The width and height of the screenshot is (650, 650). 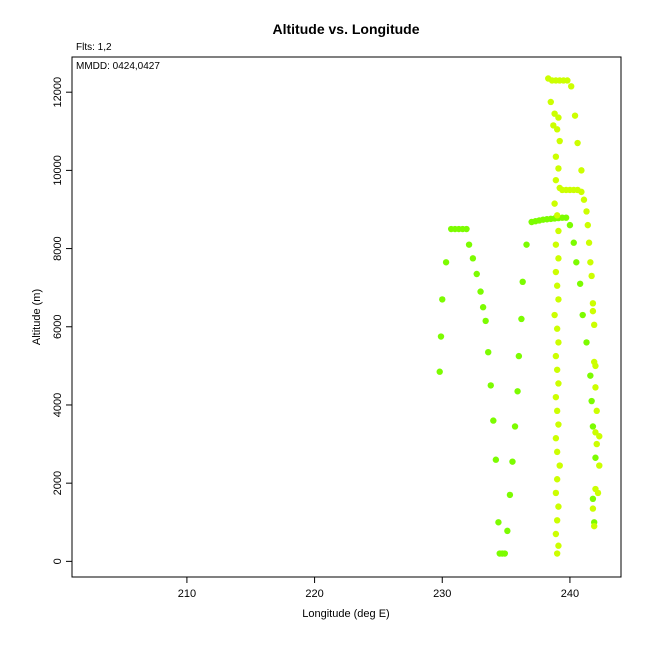 What do you see at coordinates (94, 47) in the screenshot?
I see `flights-annotation: Flts: 1,2` at bounding box center [94, 47].